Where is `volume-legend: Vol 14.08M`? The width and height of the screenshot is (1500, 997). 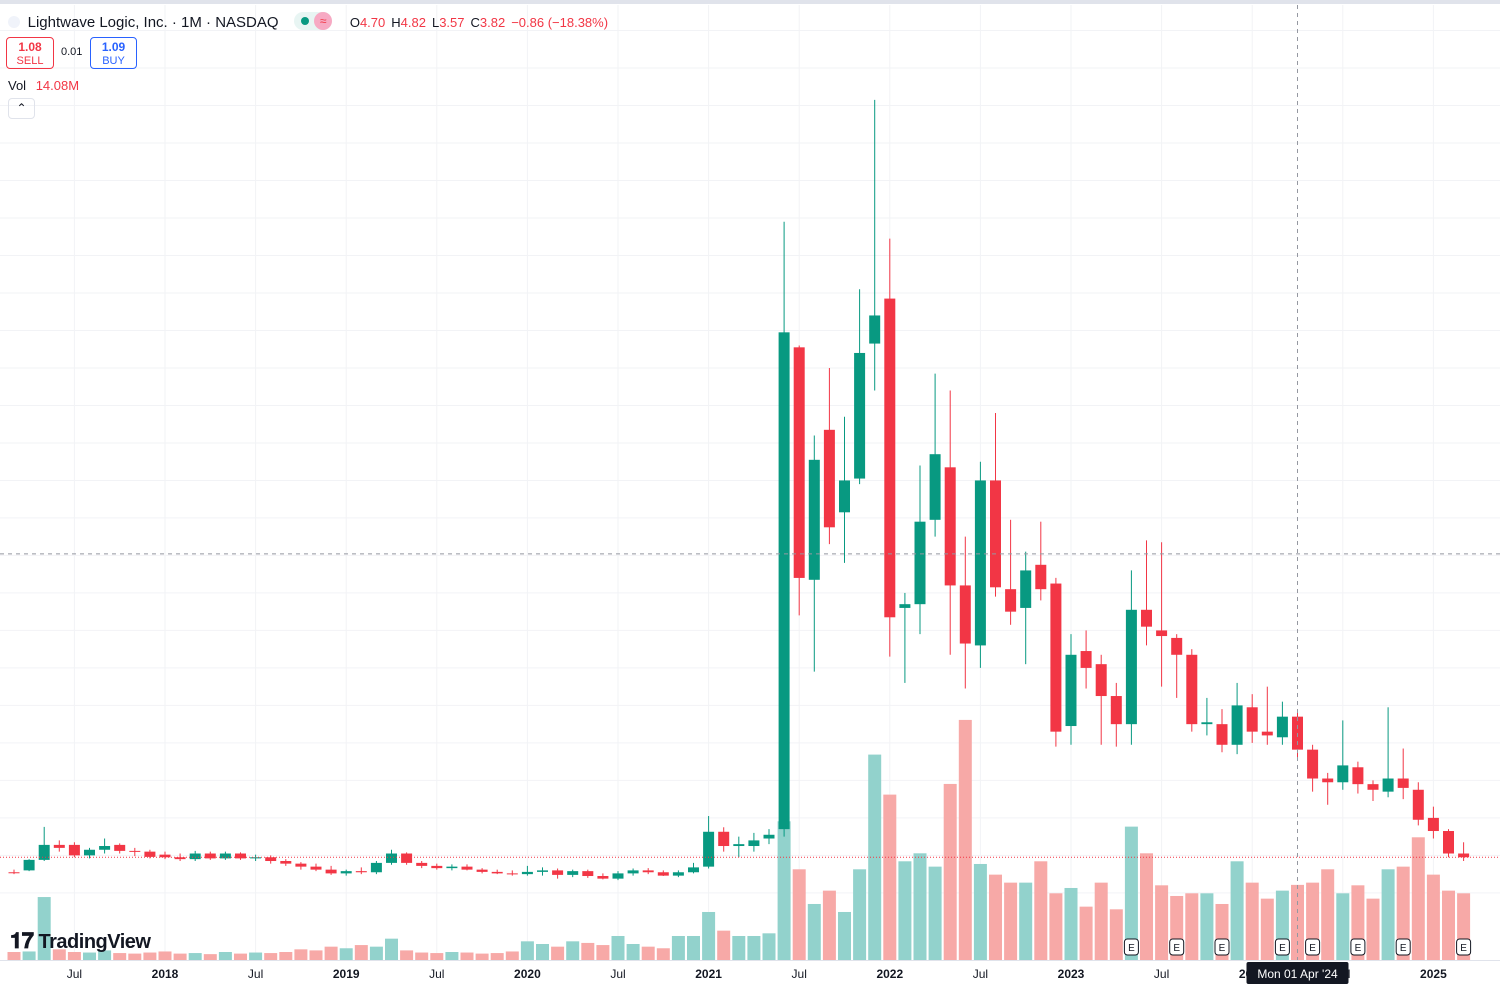
volume-legend: Vol 14.08M is located at coordinates (43, 85).